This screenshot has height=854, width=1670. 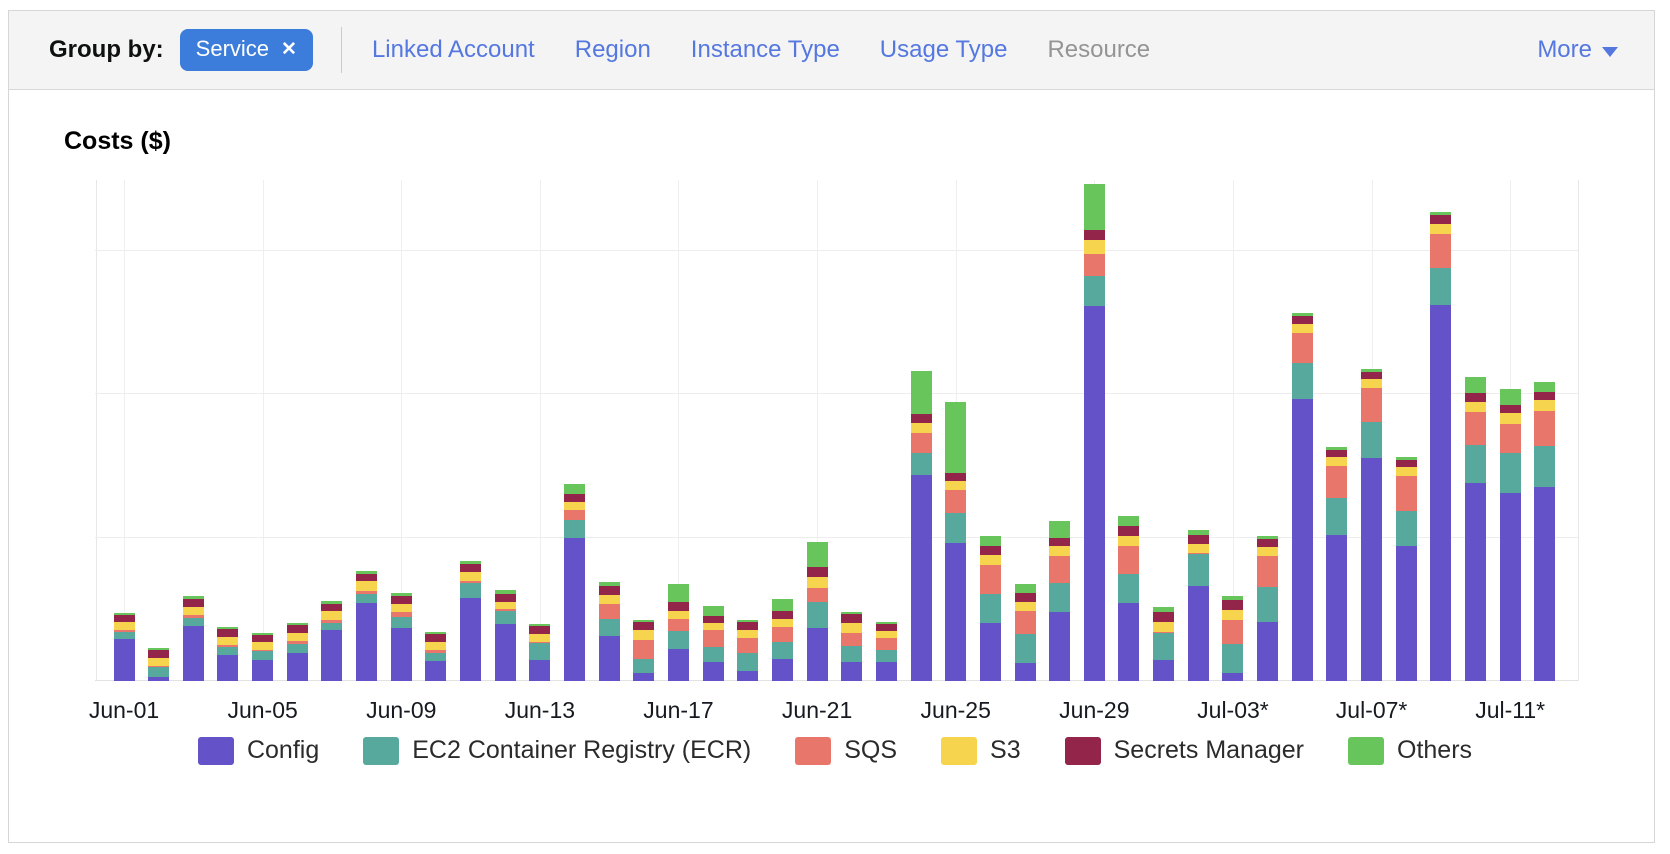 What do you see at coordinates (289, 49) in the screenshot?
I see `remove-service-icon: ✕` at bounding box center [289, 49].